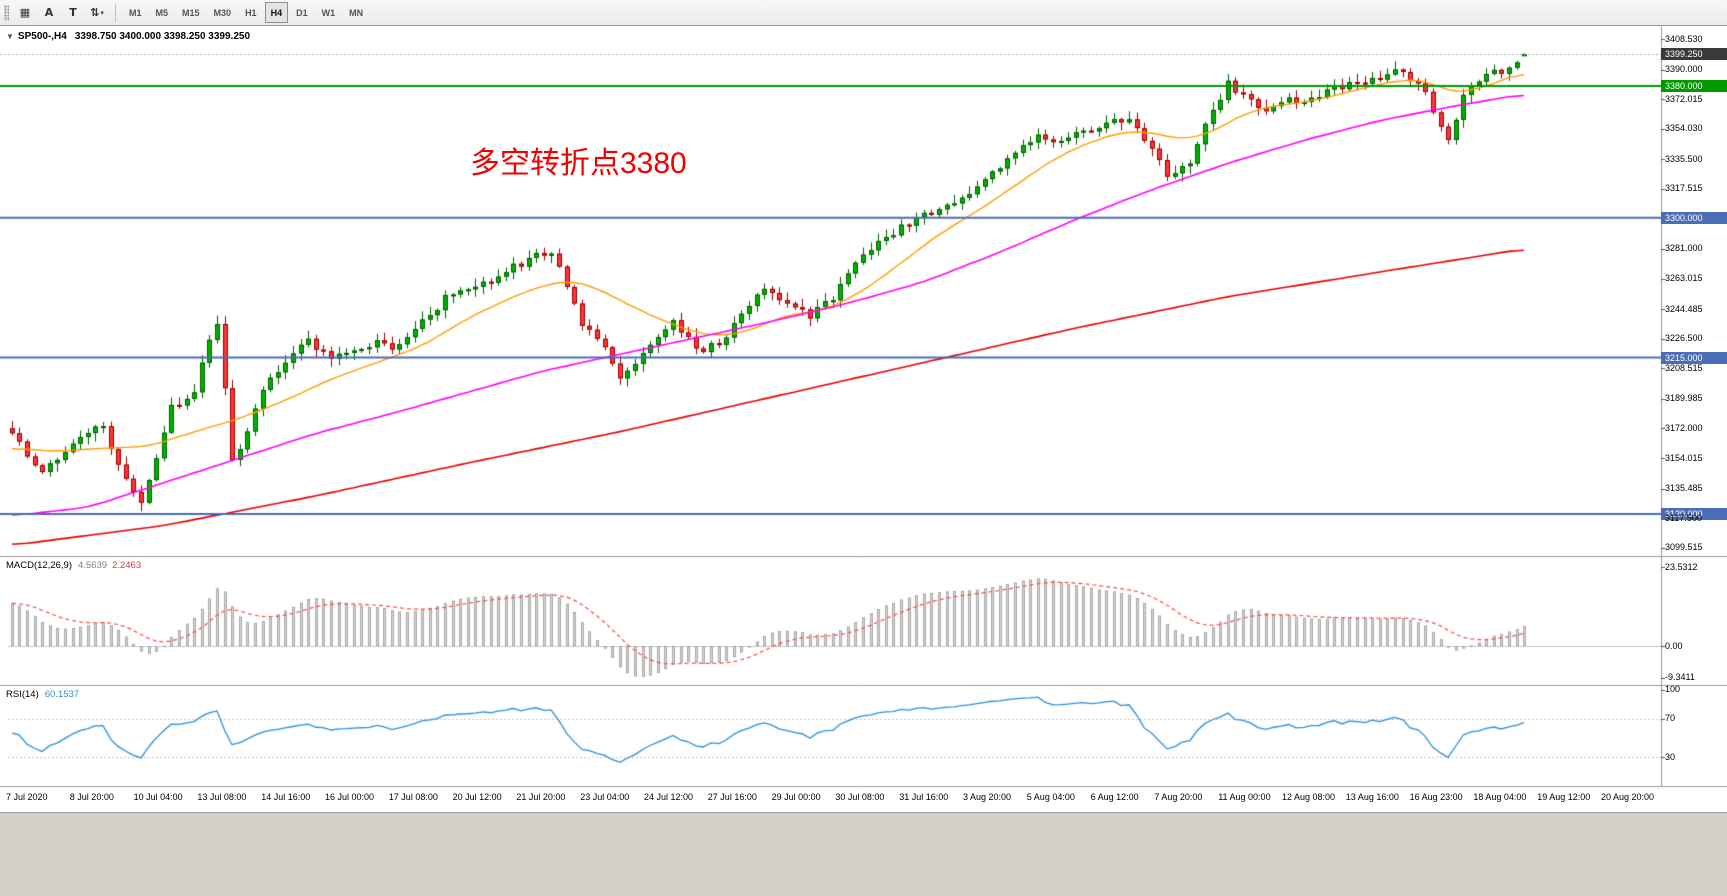 The image size is (1727, 896). What do you see at coordinates (1178, 797) in the screenshot?
I see `time-label: 7 Aug 20:00` at bounding box center [1178, 797].